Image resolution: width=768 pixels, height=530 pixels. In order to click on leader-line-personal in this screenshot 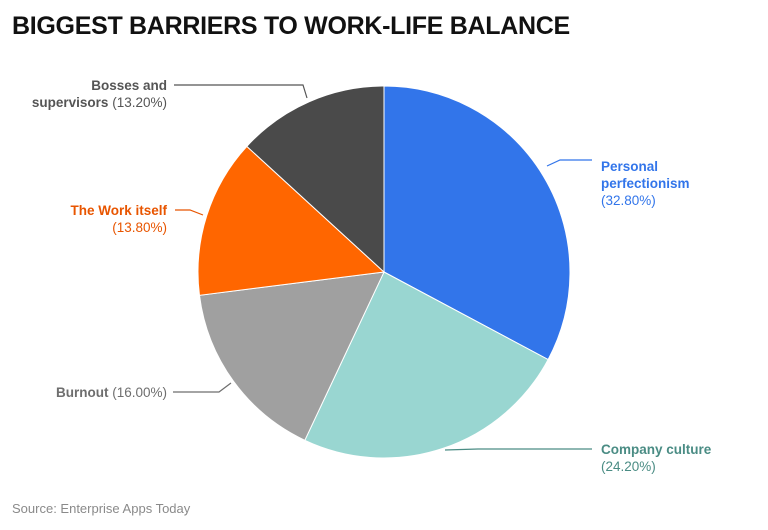, I will do `click(569, 163)`.